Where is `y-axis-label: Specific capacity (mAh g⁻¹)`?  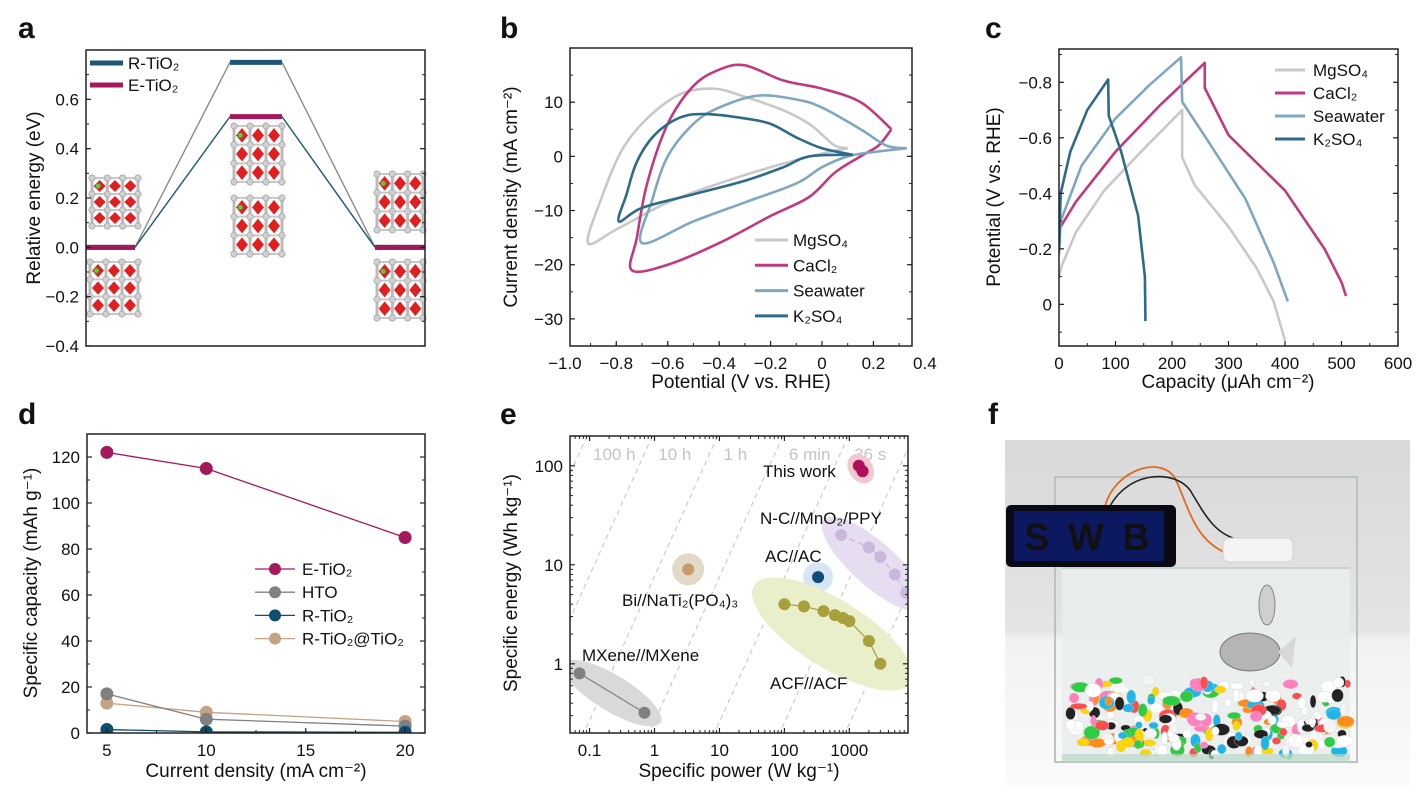
y-axis-label: Specific capacity (mAh g⁻¹) is located at coordinates (31, 583).